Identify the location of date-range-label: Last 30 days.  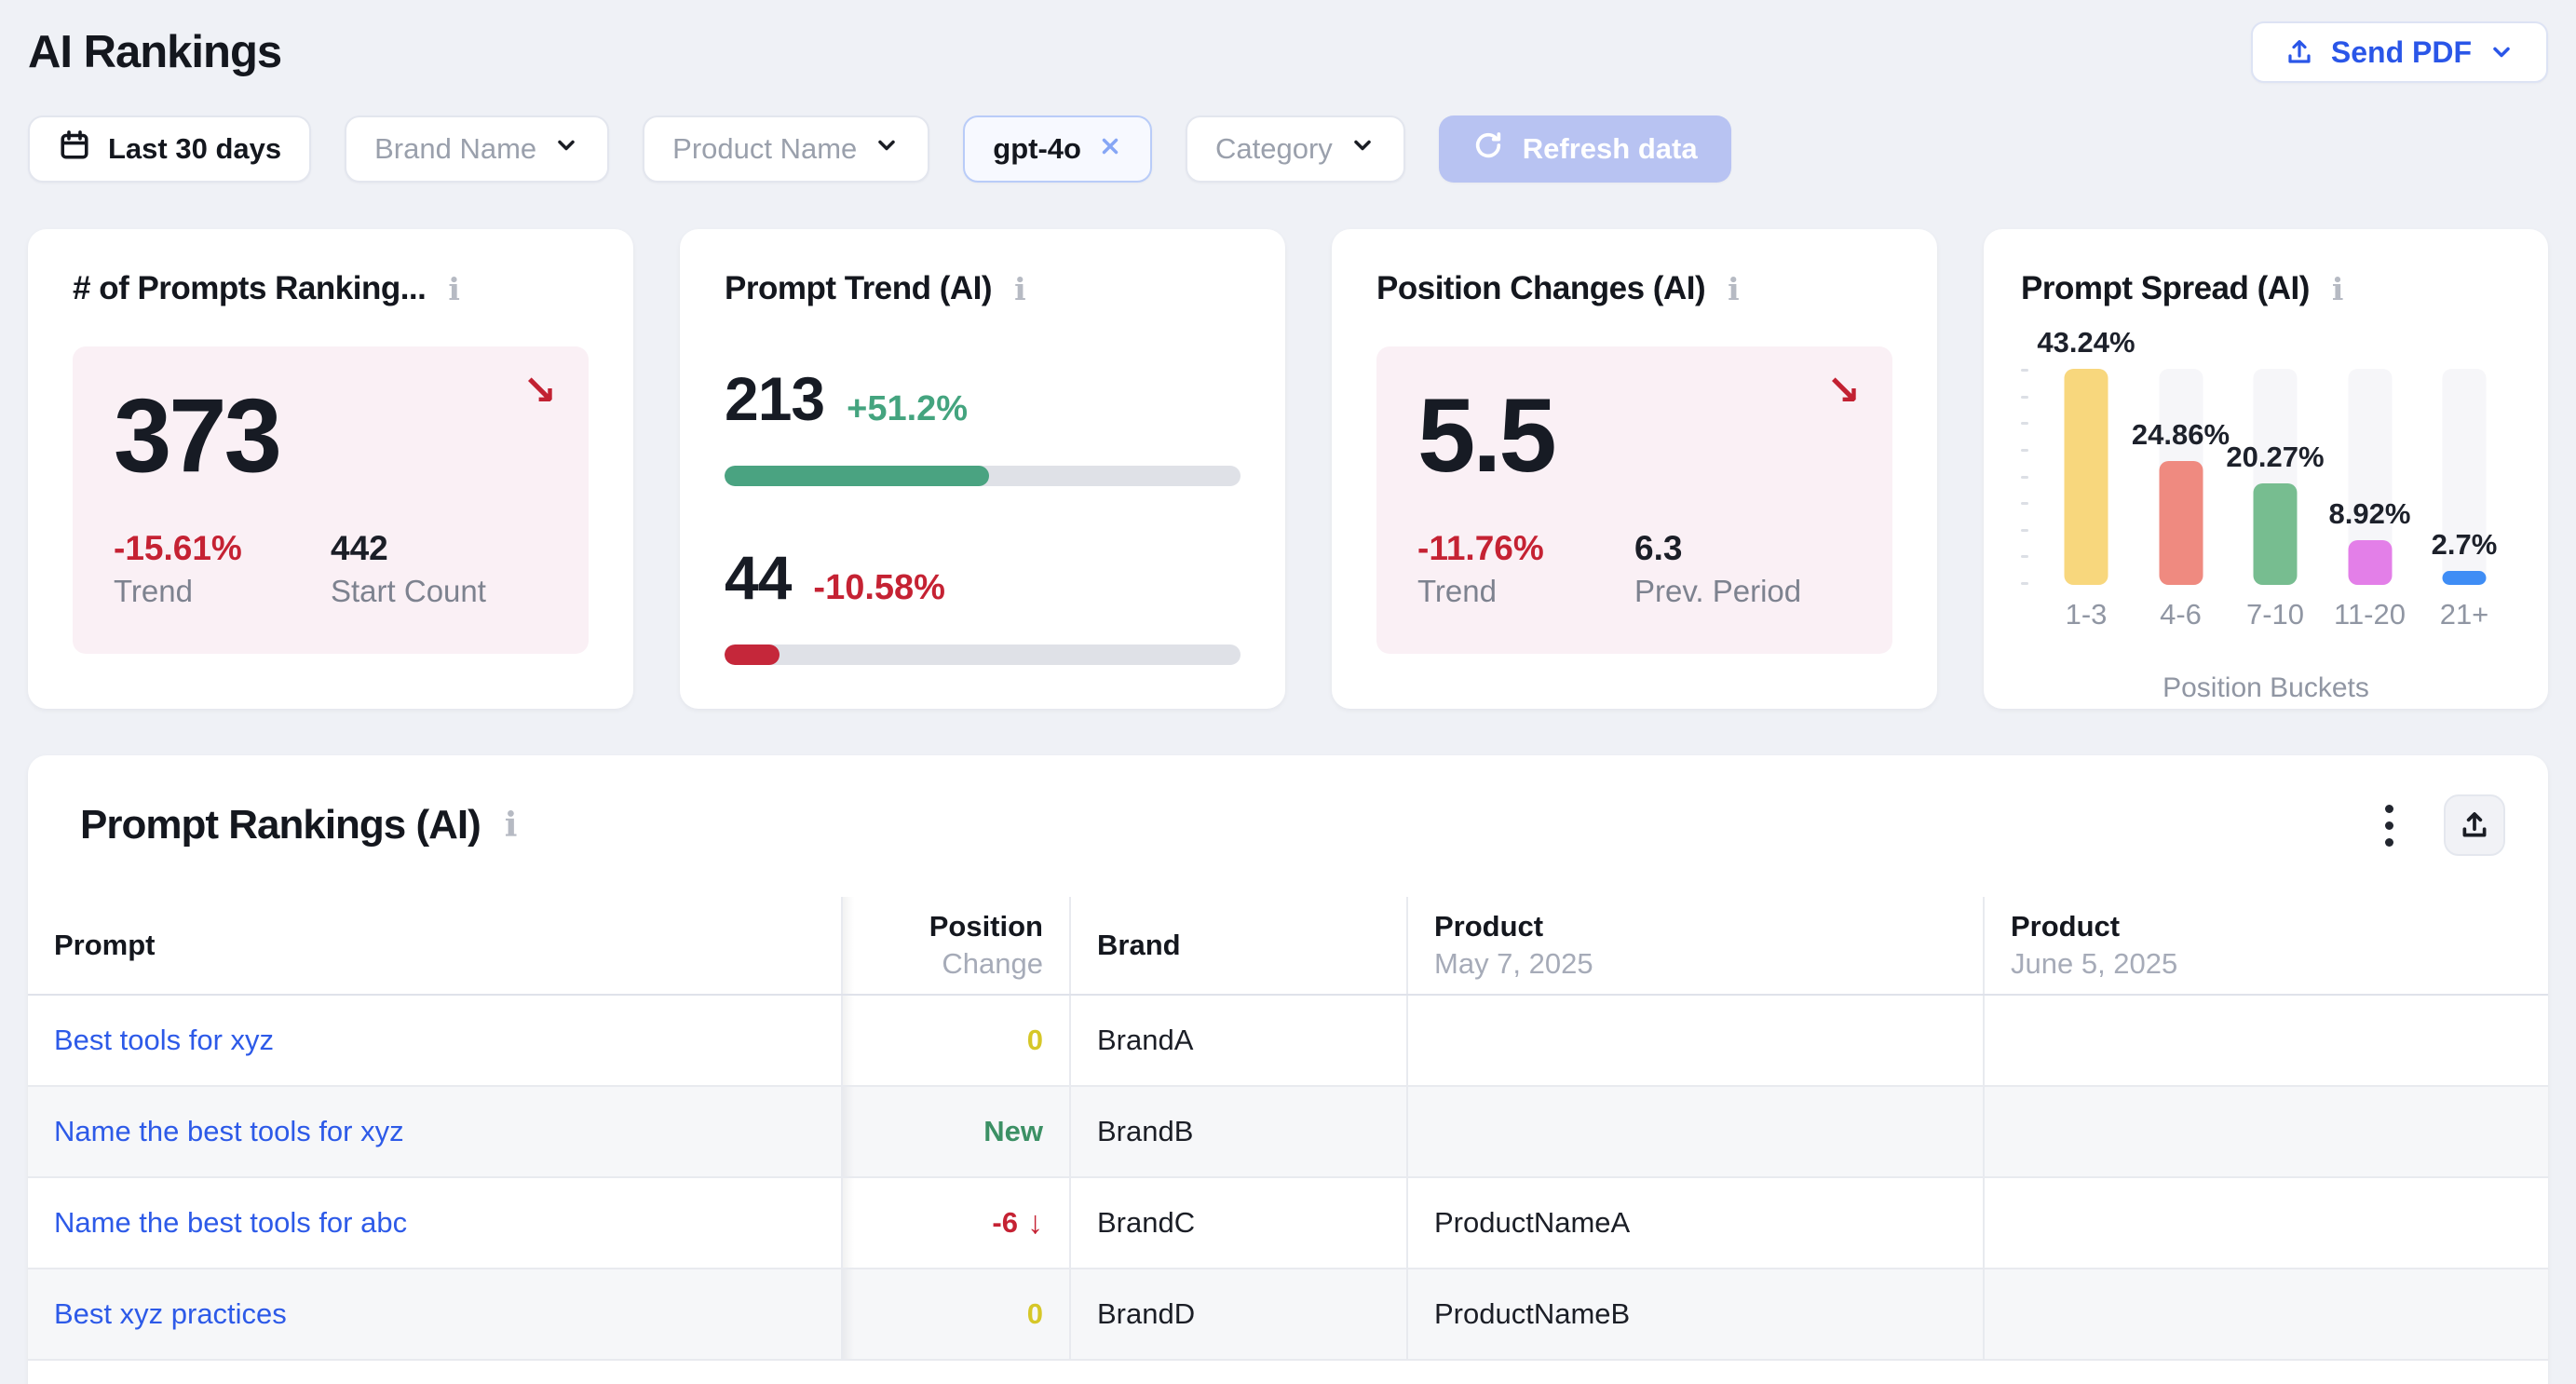
(195, 149).